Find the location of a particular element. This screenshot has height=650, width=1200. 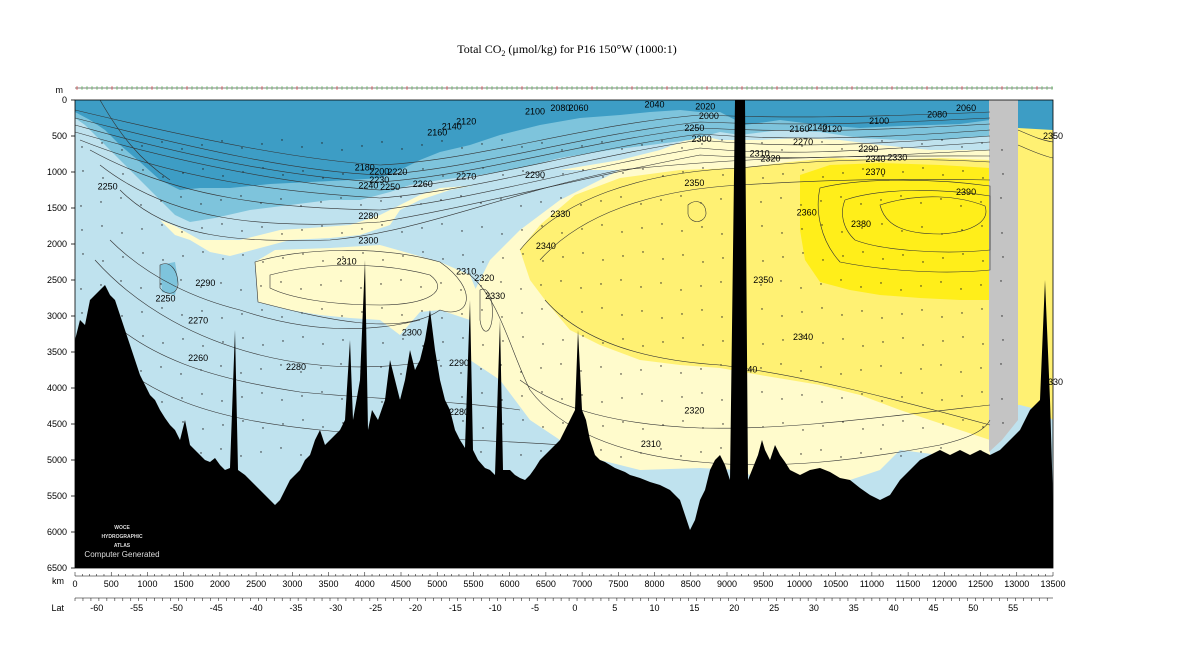

contour-label: 2180 is located at coordinates (365, 168).